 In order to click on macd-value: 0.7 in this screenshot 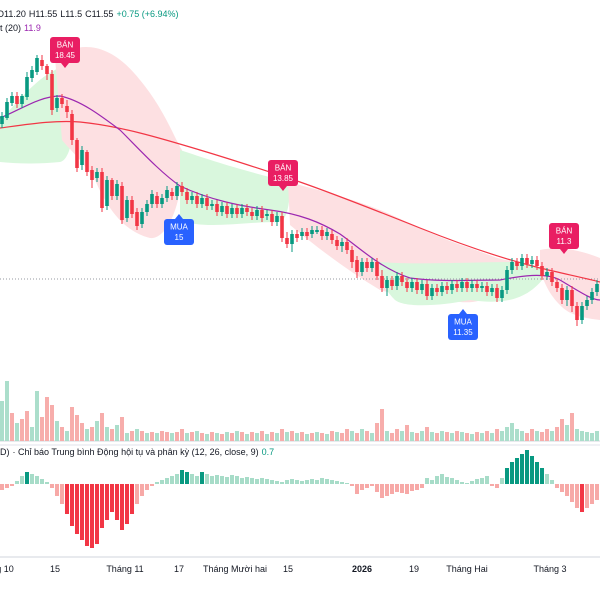, I will do `click(268, 452)`.